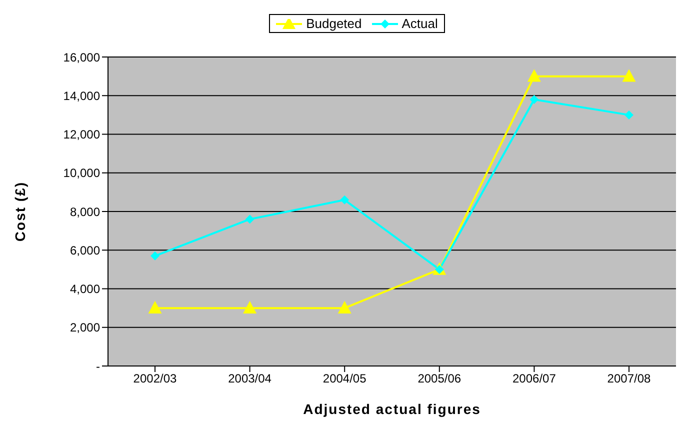 This screenshot has width=686, height=432. Describe the element at coordinates (20, 211) in the screenshot. I see `y-axis-title: Cost (£)` at that location.